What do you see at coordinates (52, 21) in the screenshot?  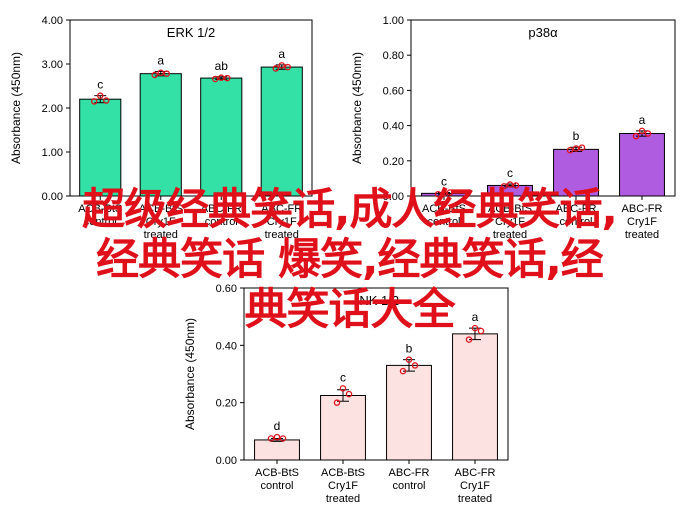 I see `y-tick-label: 4.00` at bounding box center [52, 21].